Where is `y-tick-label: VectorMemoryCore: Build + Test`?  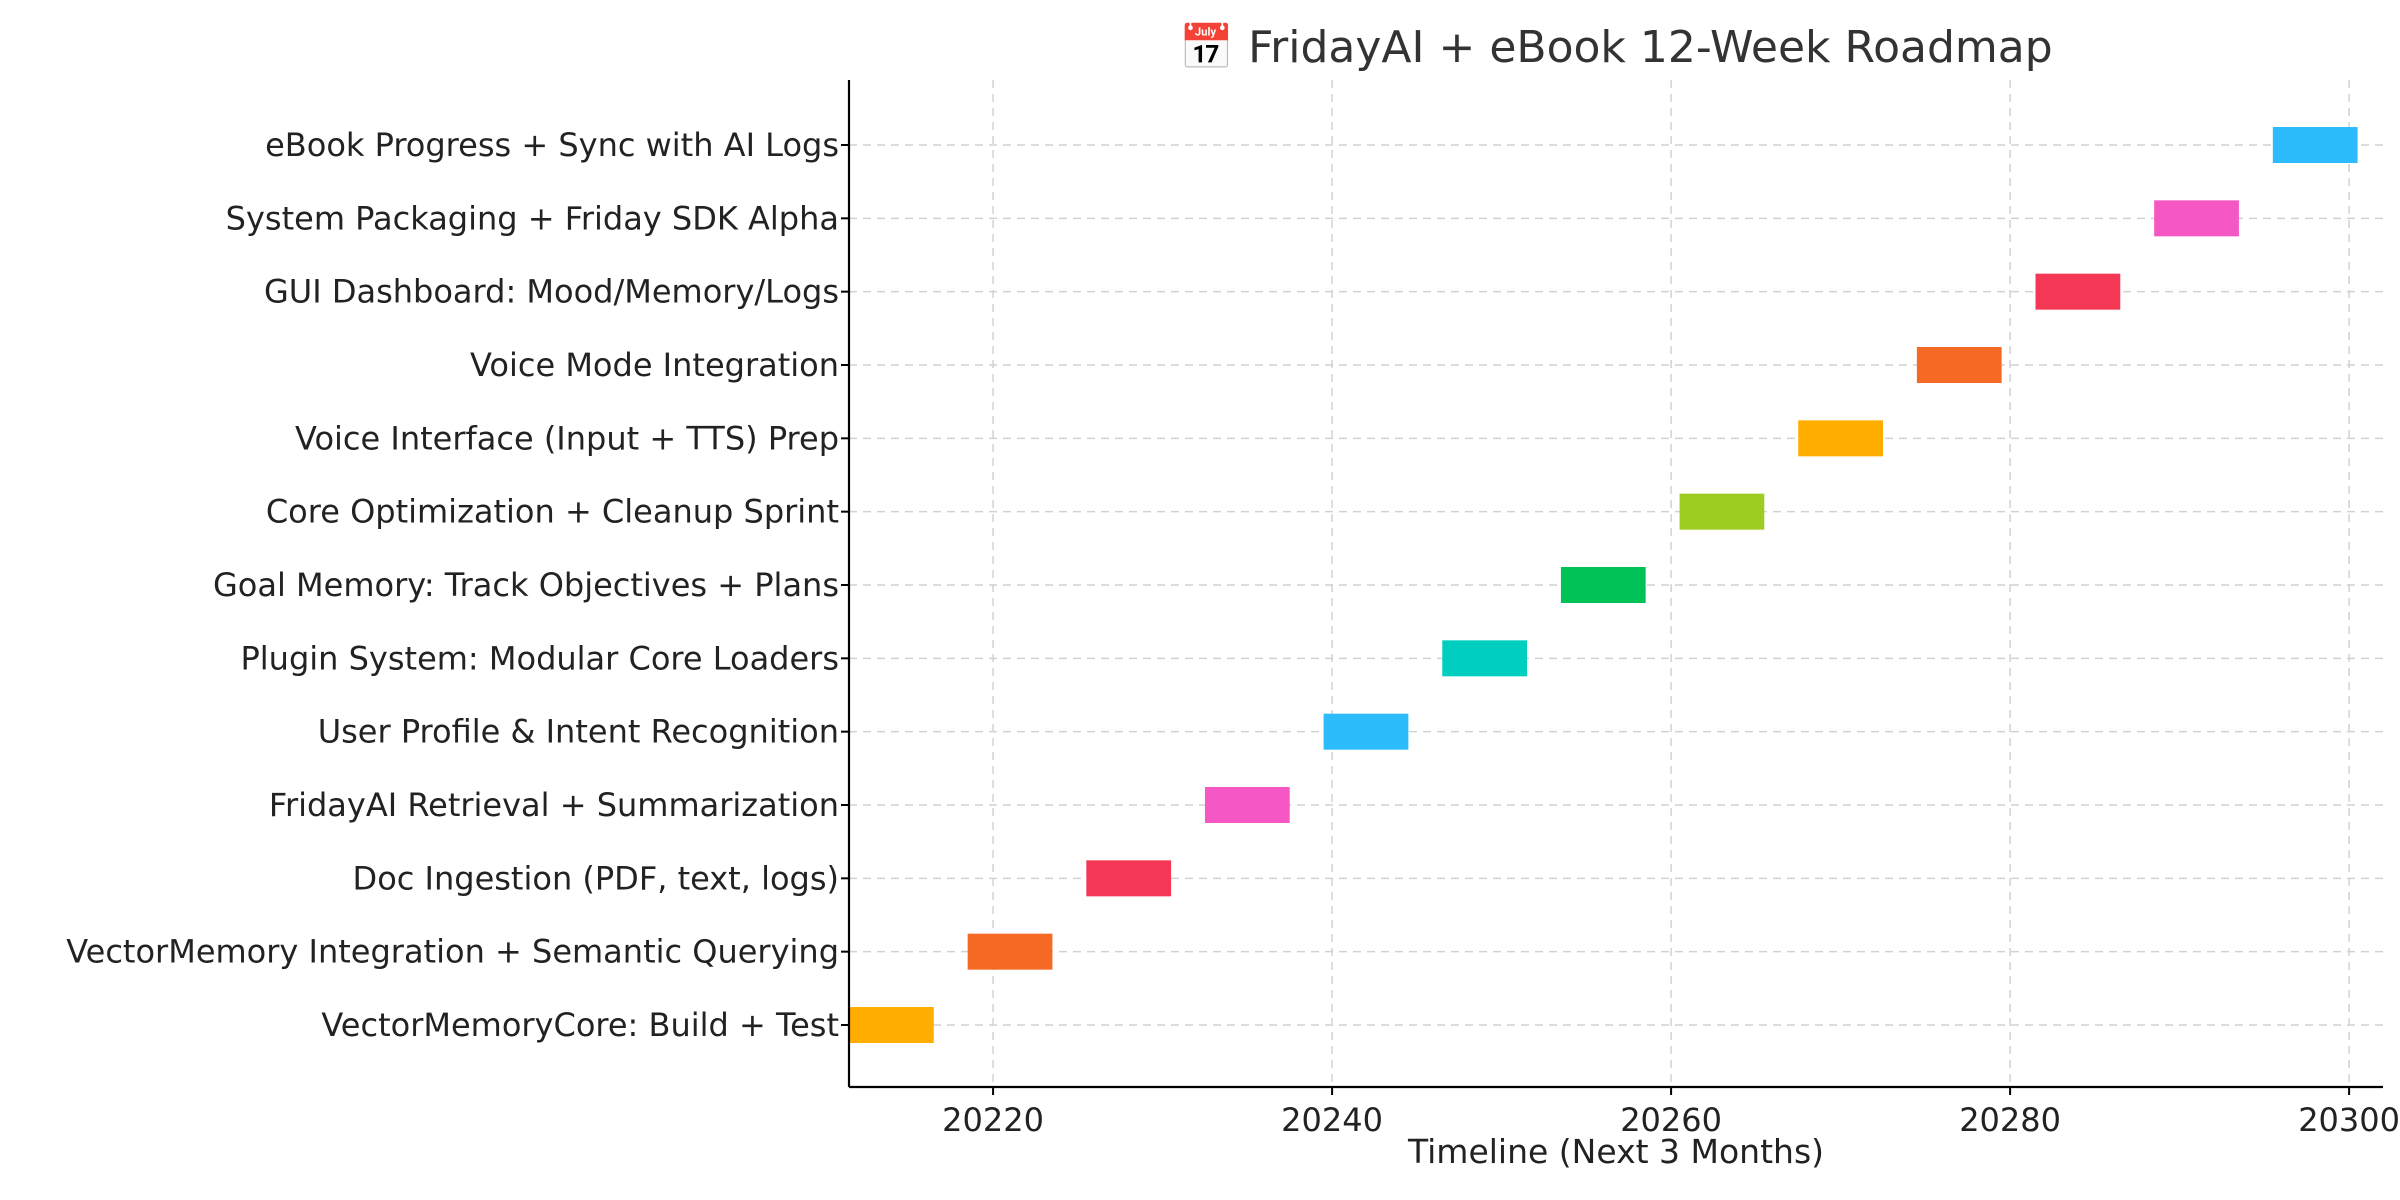
y-tick-label: VectorMemoryCore: Build + Test is located at coordinates (580, 1025).